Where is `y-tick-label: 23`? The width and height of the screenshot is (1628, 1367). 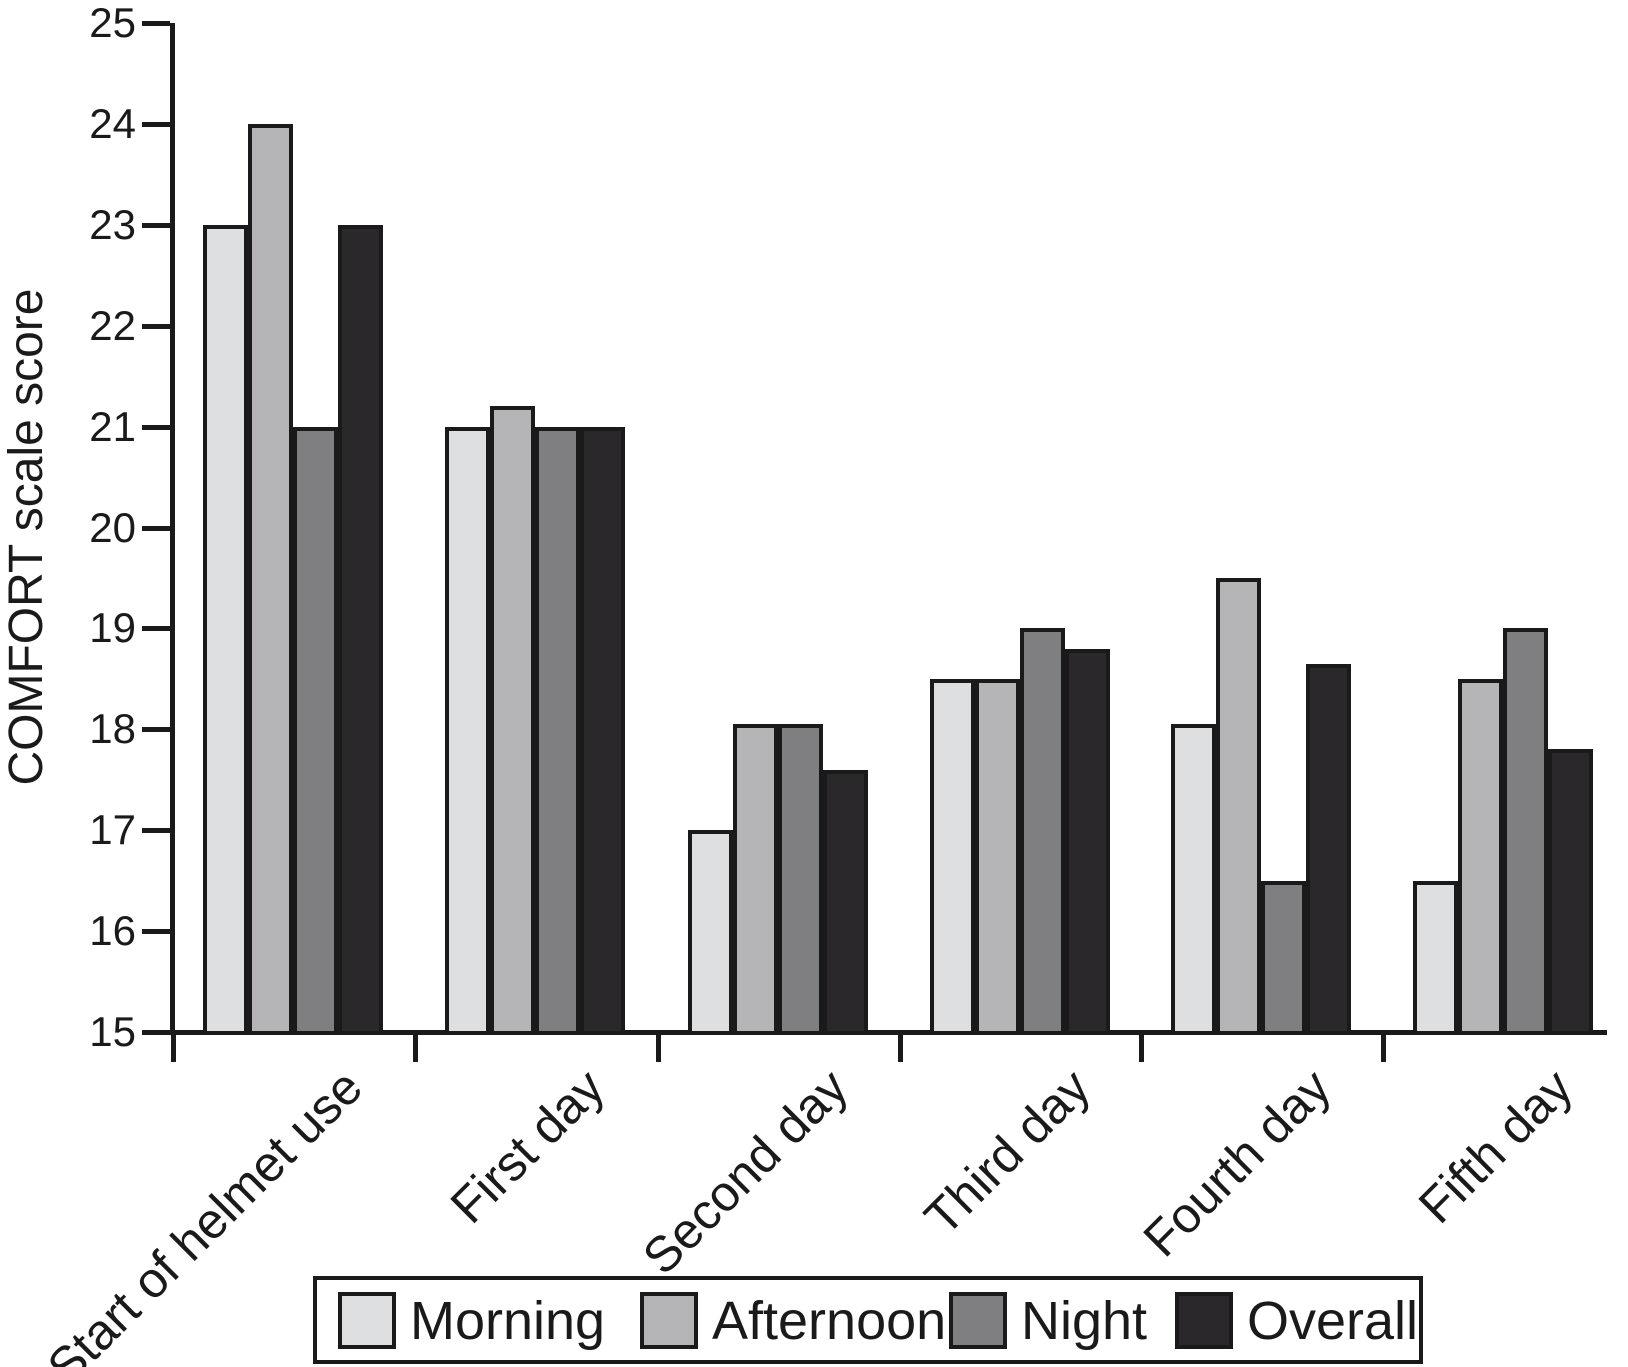
y-tick-label: 23 is located at coordinates (112, 224).